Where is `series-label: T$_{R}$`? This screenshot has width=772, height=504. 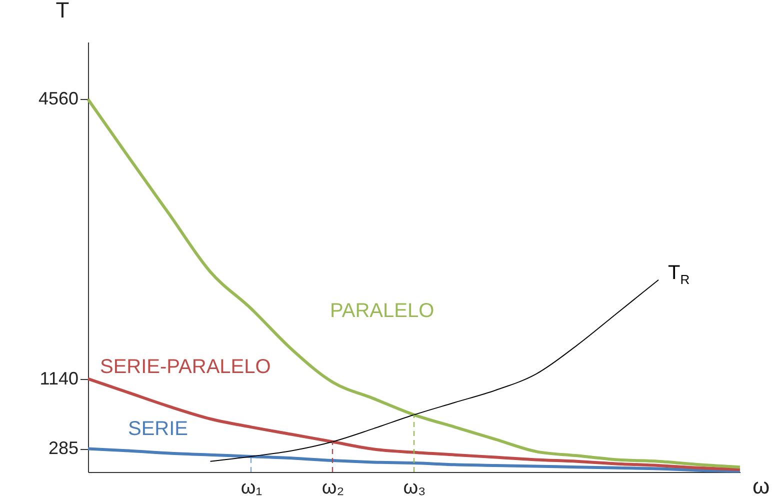 series-label: T$_{R}$ is located at coordinates (679, 274).